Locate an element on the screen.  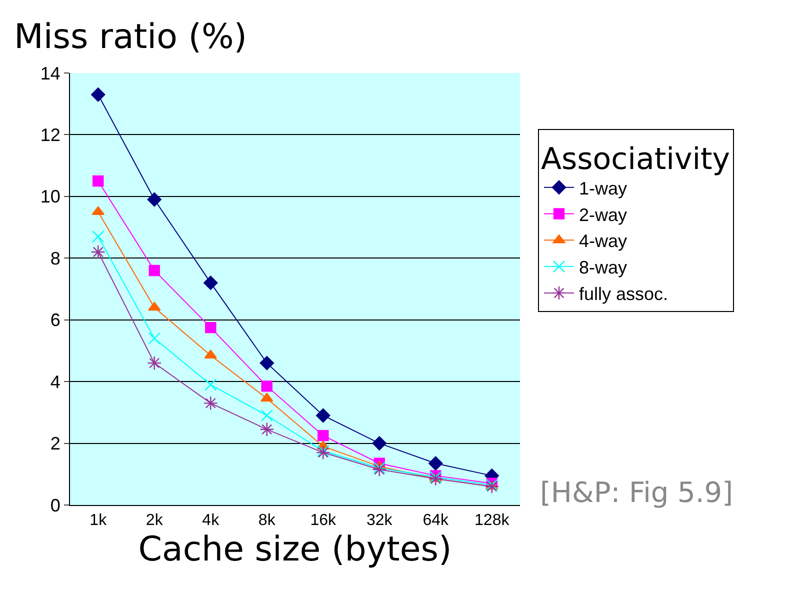
x-tick-label: 2k is located at coordinates (155, 521).